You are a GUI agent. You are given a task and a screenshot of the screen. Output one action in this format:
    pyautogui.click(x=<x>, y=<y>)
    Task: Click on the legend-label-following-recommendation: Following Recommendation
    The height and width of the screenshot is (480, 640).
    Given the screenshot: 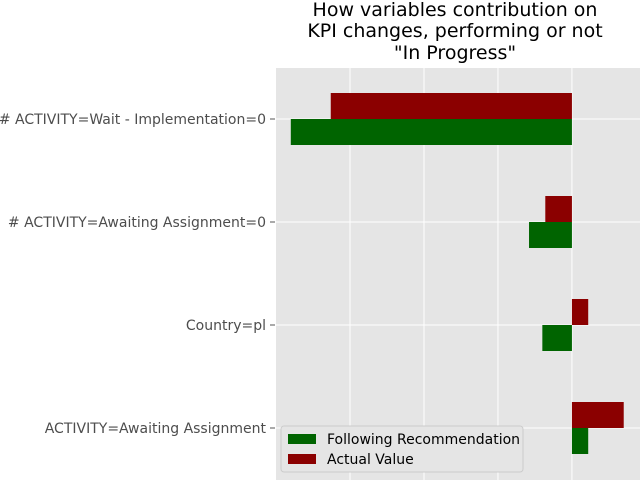 What is the action you would take?
    pyautogui.click(x=423, y=440)
    